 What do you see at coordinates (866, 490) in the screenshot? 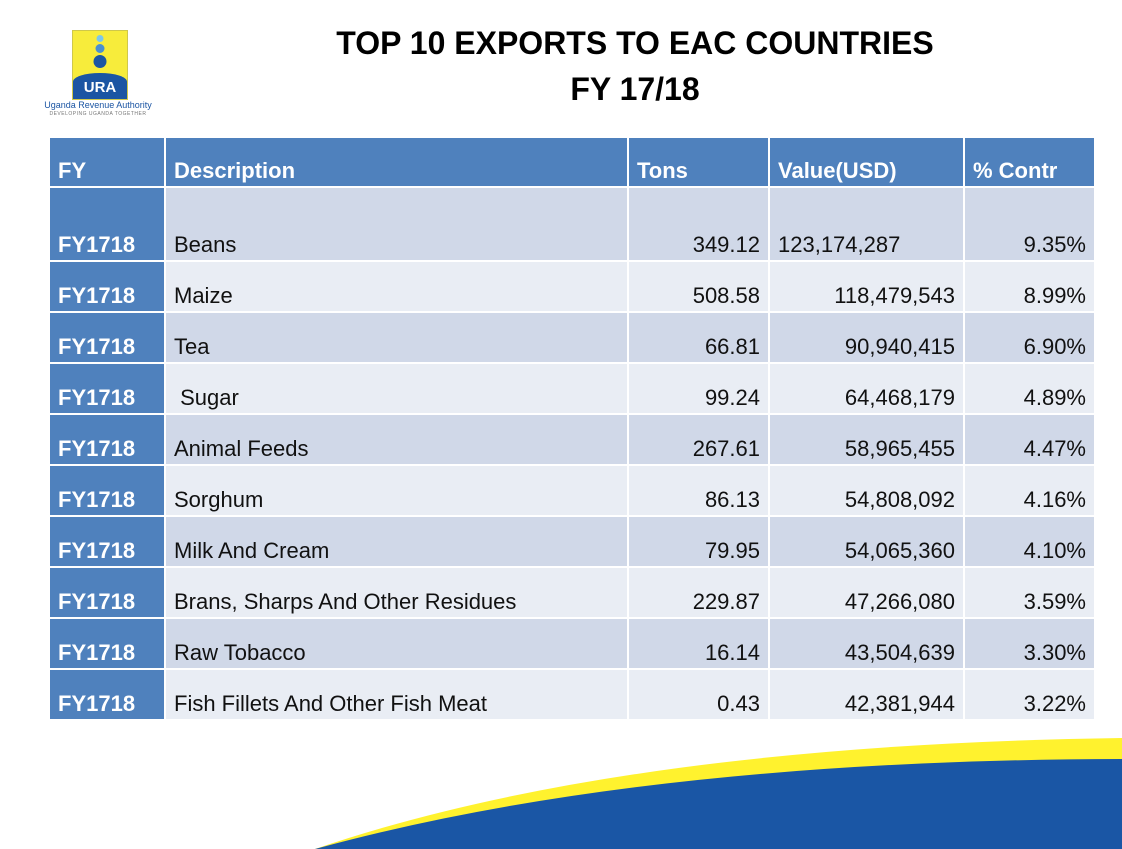
I see `cell-value: 54,808,092` at bounding box center [866, 490].